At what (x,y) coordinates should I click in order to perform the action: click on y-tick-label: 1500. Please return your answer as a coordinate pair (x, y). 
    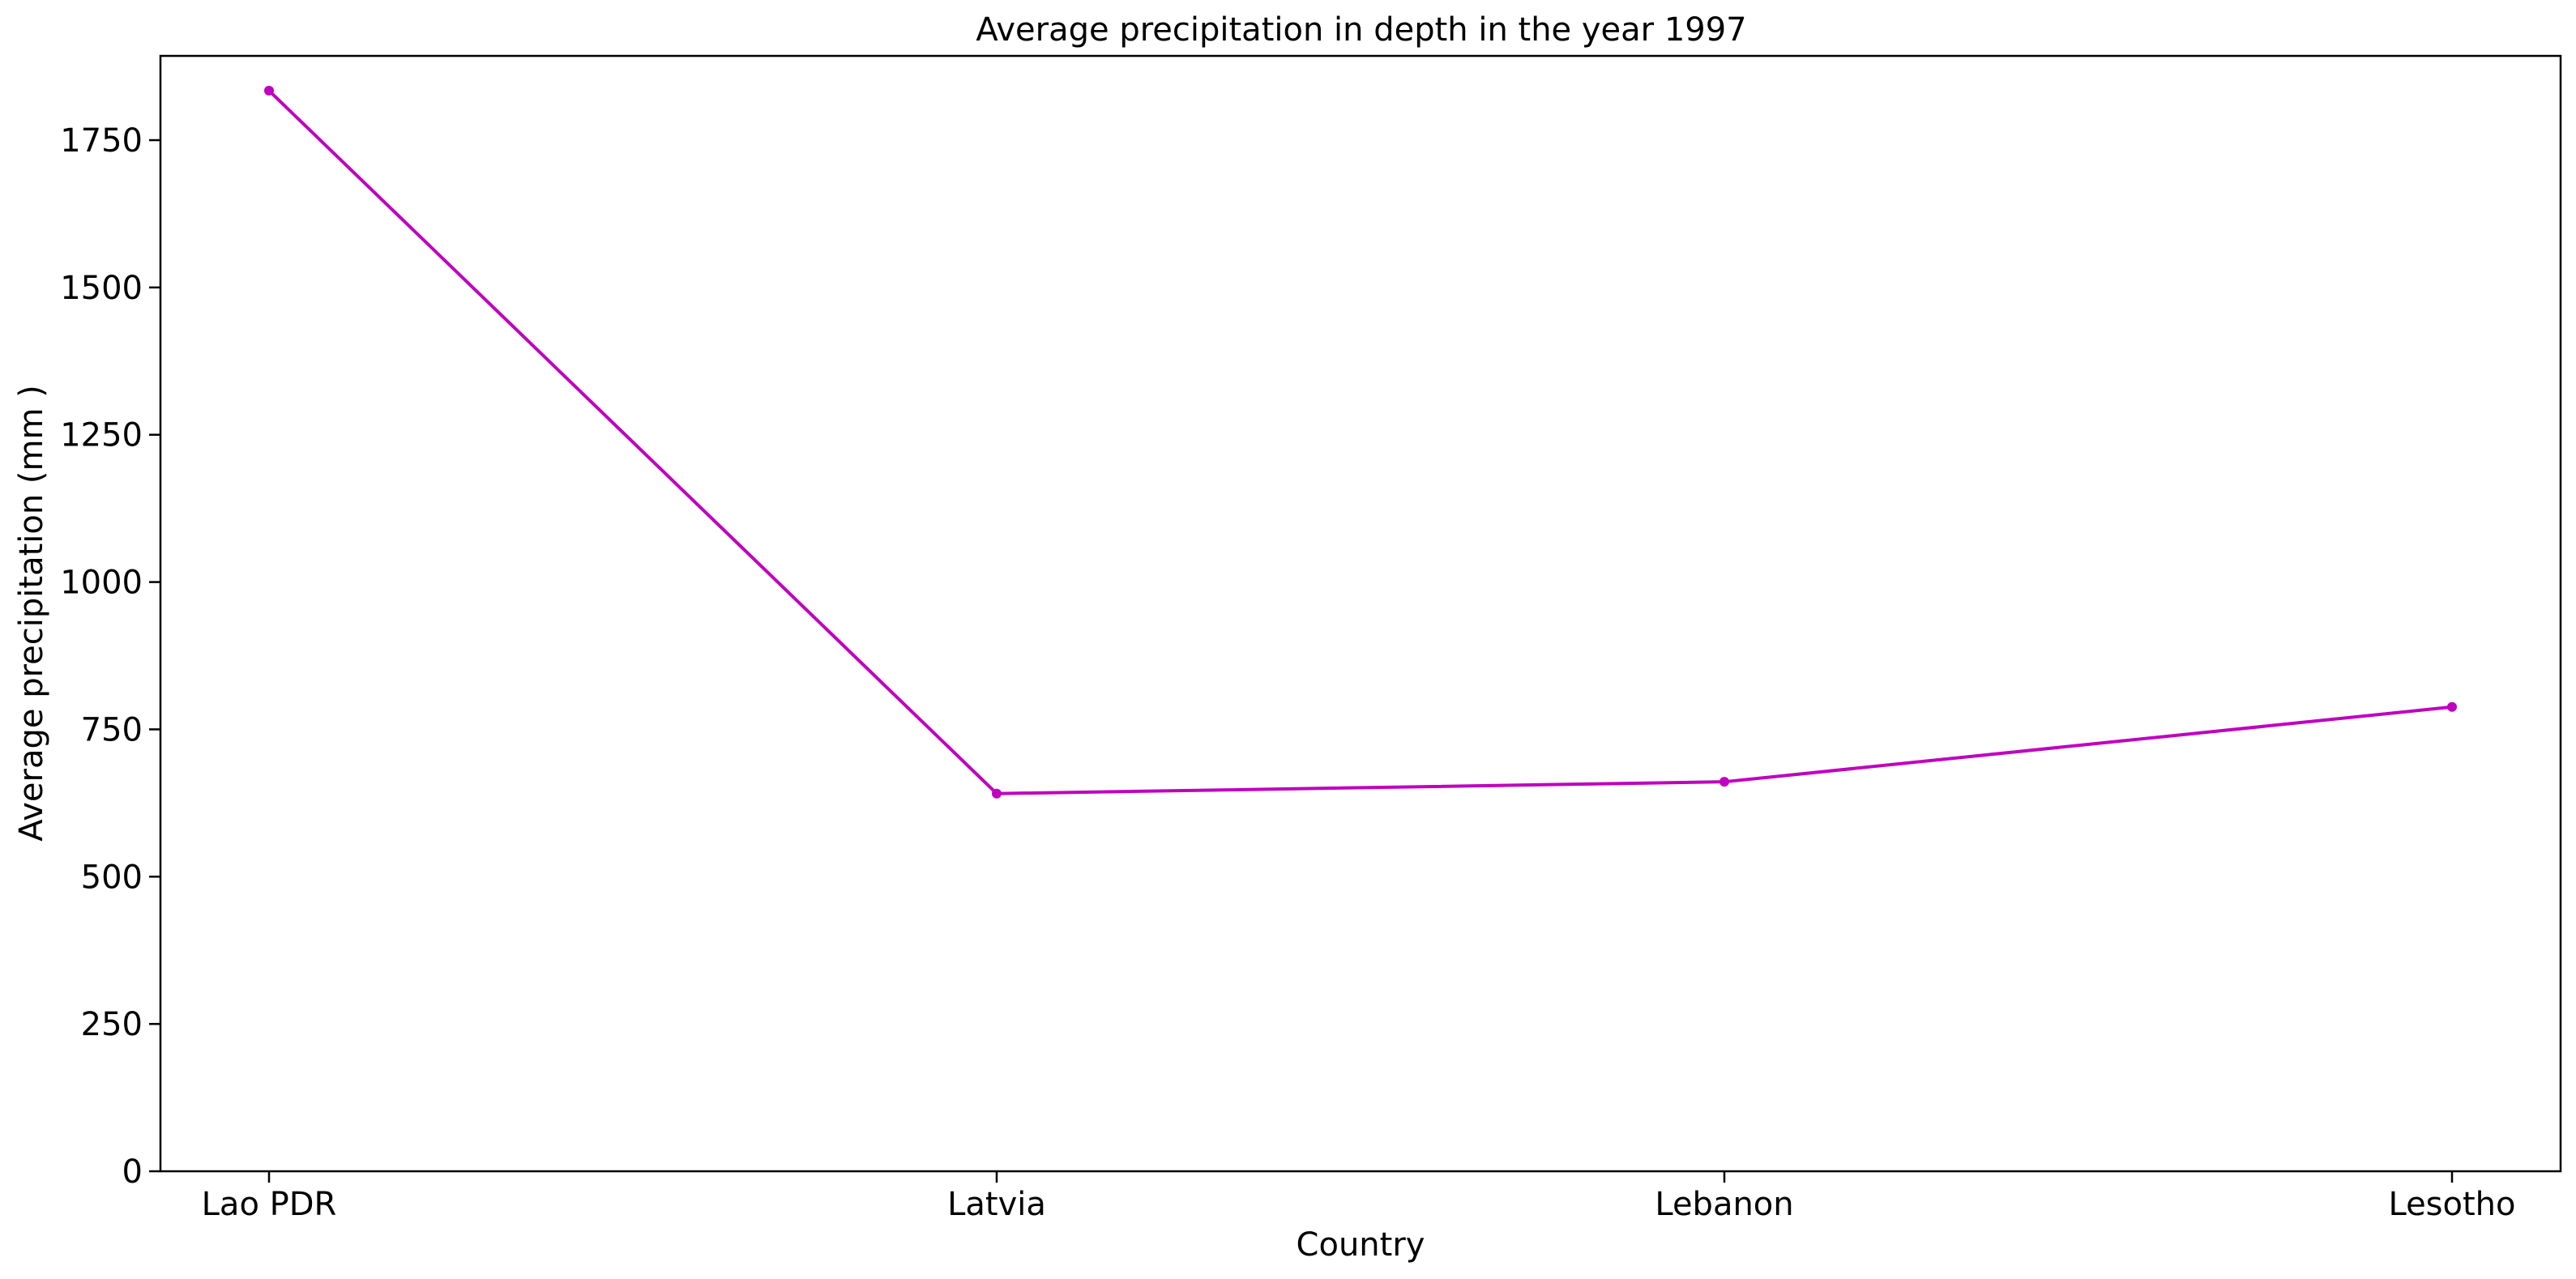
    Looking at the image, I should click on (101, 288).